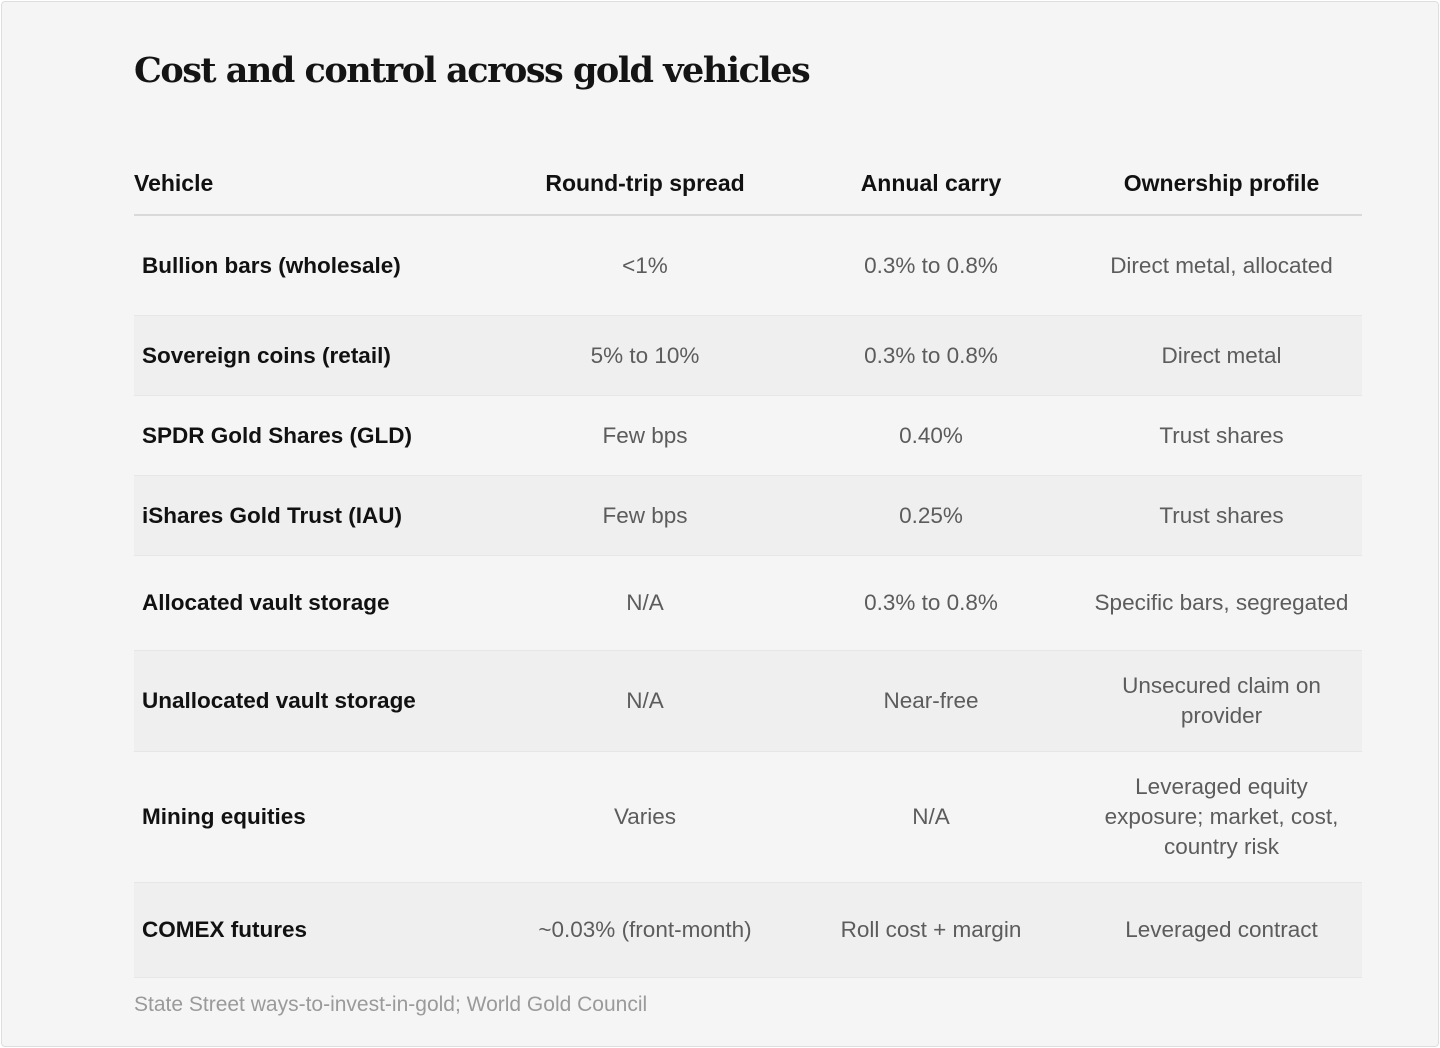 This screenshot has width=1440, height=1048. I want to click on ownership-cell: Direct metal, allocated, so click(1221, 265).